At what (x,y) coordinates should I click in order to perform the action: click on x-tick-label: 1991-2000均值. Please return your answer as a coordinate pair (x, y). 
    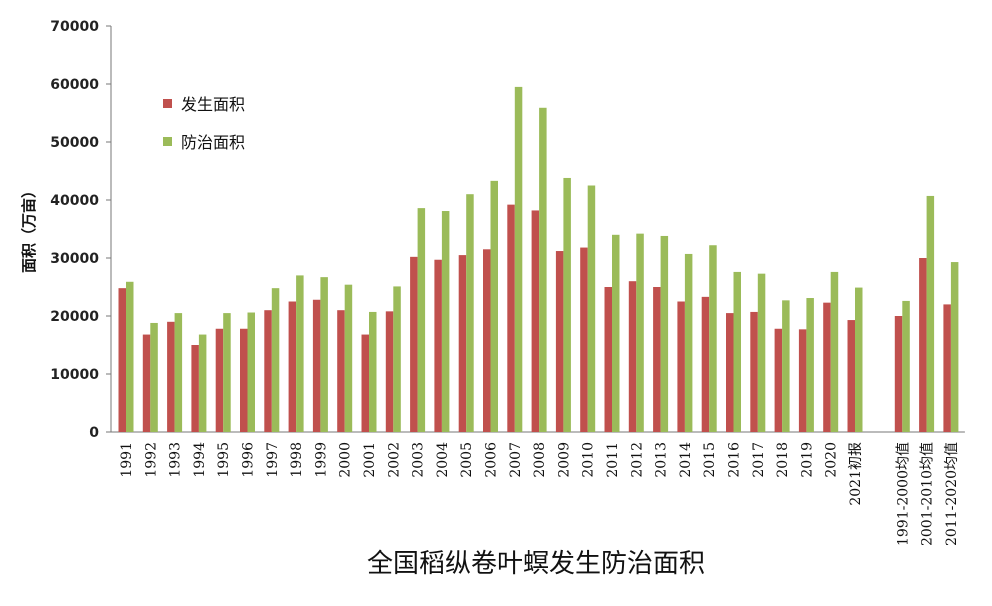
    Looking at the image, I should click on (903, 494).